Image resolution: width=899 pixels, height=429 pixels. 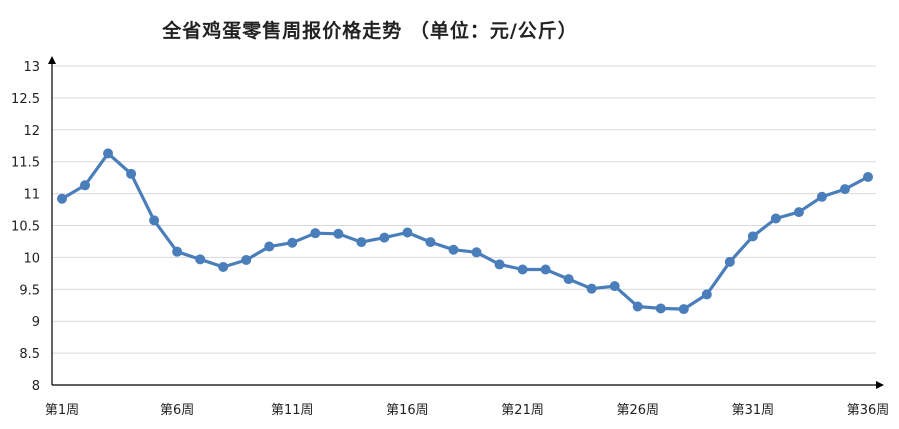 I want to click on x-tick-label: 第31周, so click(x=753, y=410).